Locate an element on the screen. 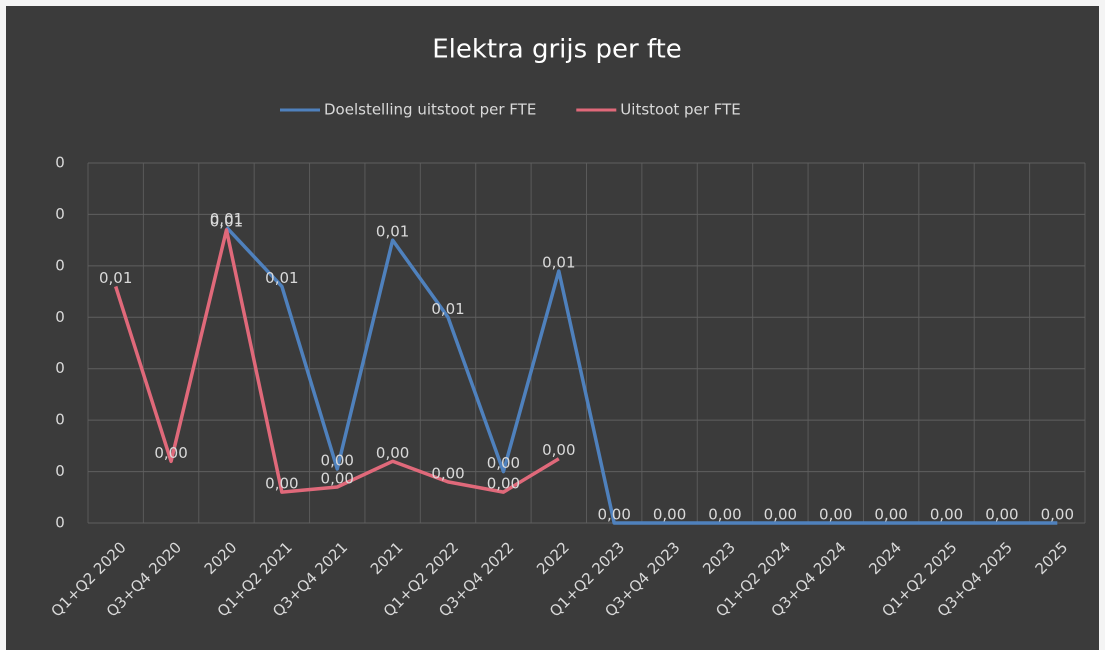  legend-label: Uitstoot per FTE is located at coordinates (680, 110).